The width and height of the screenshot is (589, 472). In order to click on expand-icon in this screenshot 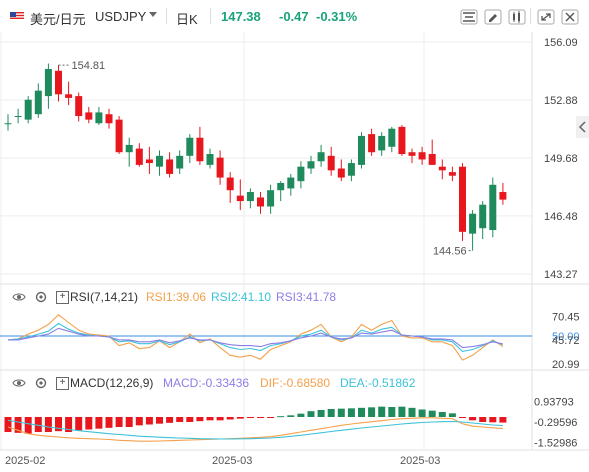, I will do `click(546, 17)`.